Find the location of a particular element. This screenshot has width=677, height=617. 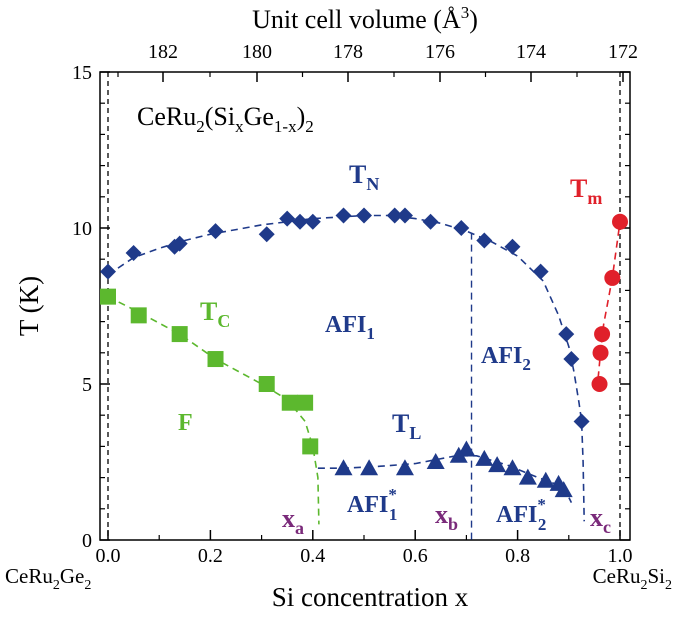

compound-title-part: ) is located at coordinates (301, 116).